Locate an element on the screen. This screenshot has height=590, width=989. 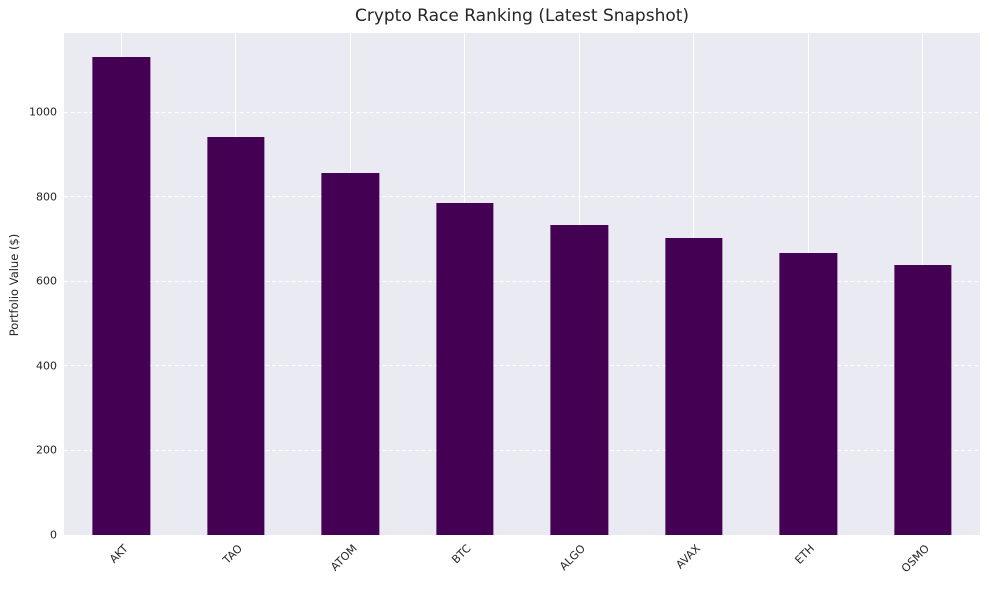
bar-btc is located at coordinates (465, 369).